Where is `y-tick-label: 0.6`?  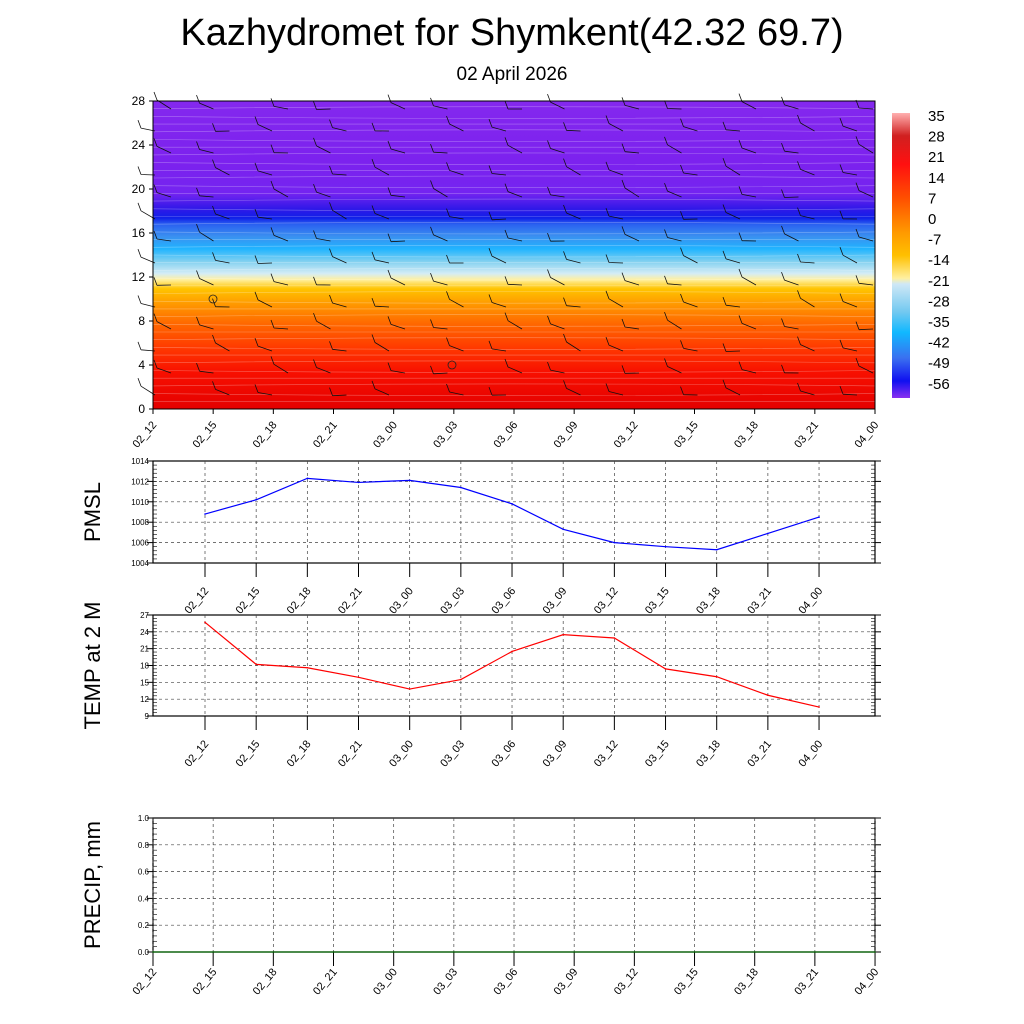
y-tick-label: 0.6 is located at coordinates (144, 872).